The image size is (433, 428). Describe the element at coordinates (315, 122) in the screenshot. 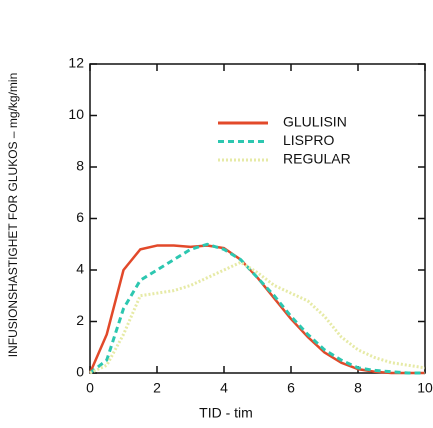

I see `legend-label: GLULISIN` at that location.